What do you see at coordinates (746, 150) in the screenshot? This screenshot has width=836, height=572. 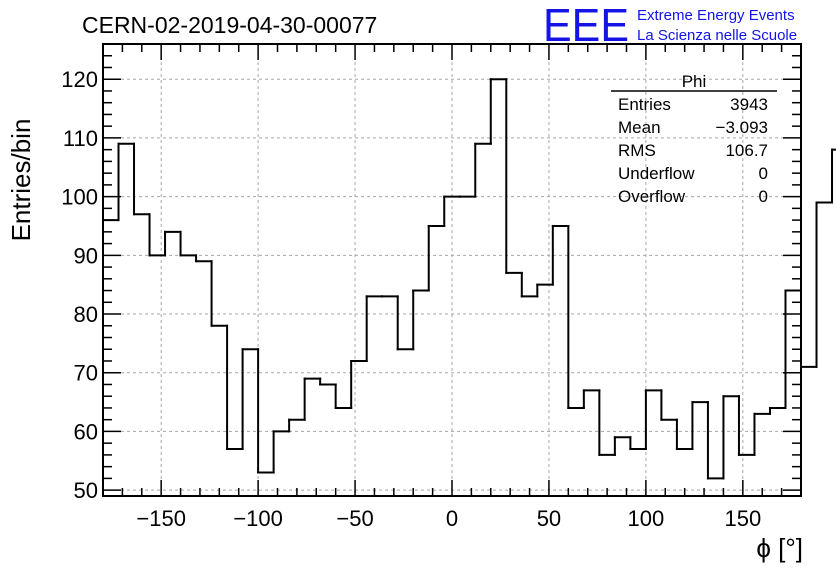 I see `stats-value-rms: 106.7` at bounding box center [746, 150].